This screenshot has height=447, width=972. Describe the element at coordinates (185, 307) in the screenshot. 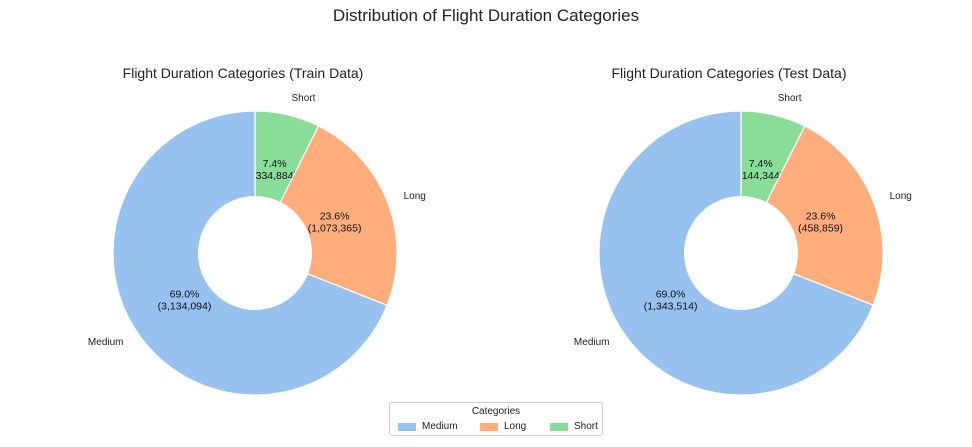

I see `count-label-medium: (3,134,094)` at that location.